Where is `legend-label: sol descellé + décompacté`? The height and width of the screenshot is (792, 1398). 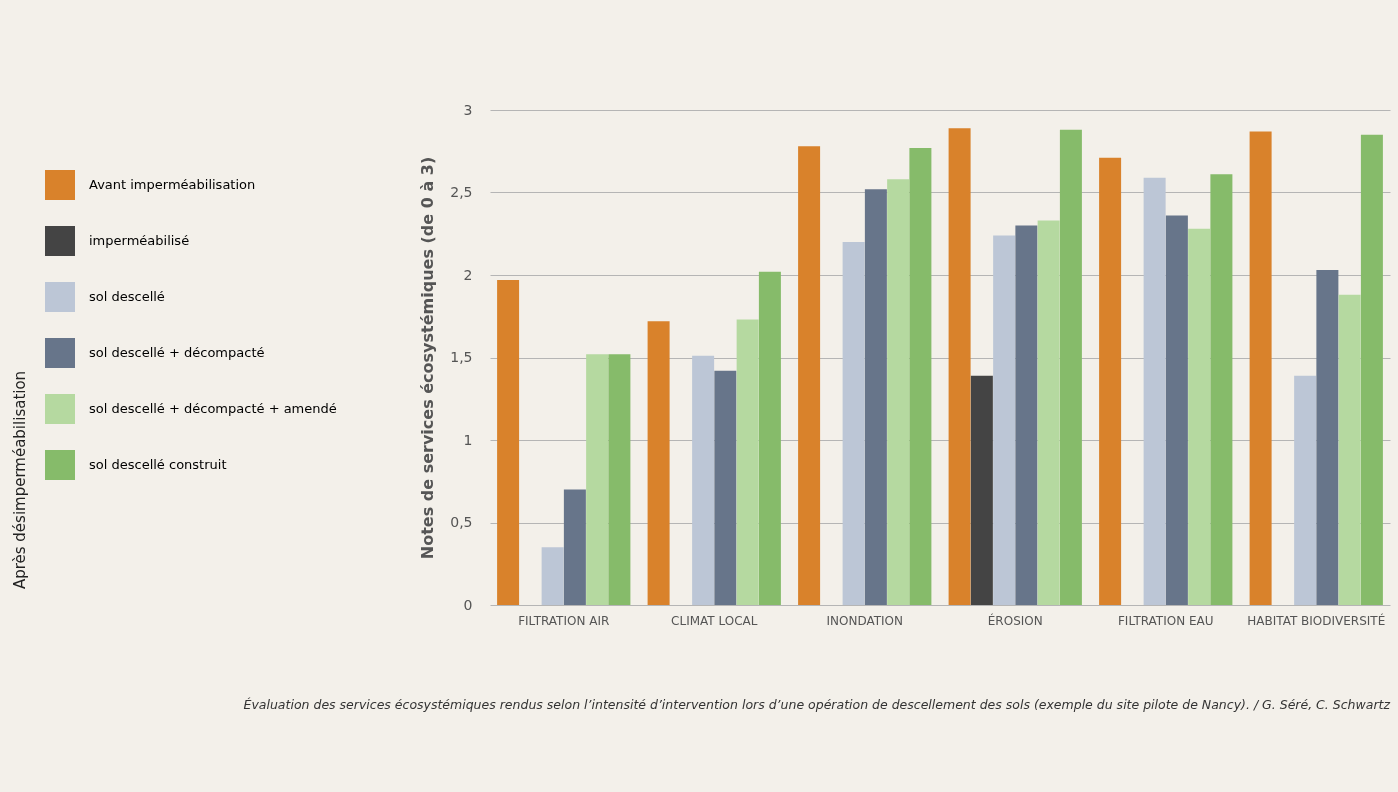
legend-label: sol descellé + décompacté is located at coordinates (177, 352).